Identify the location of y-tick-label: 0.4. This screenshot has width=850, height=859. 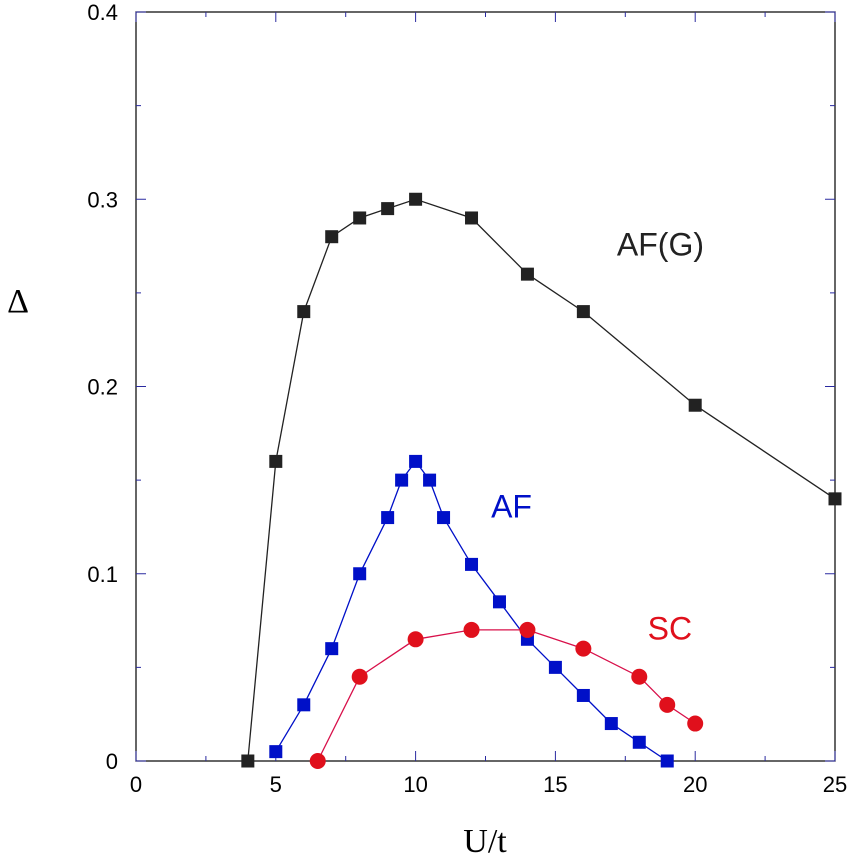
(102, 12).